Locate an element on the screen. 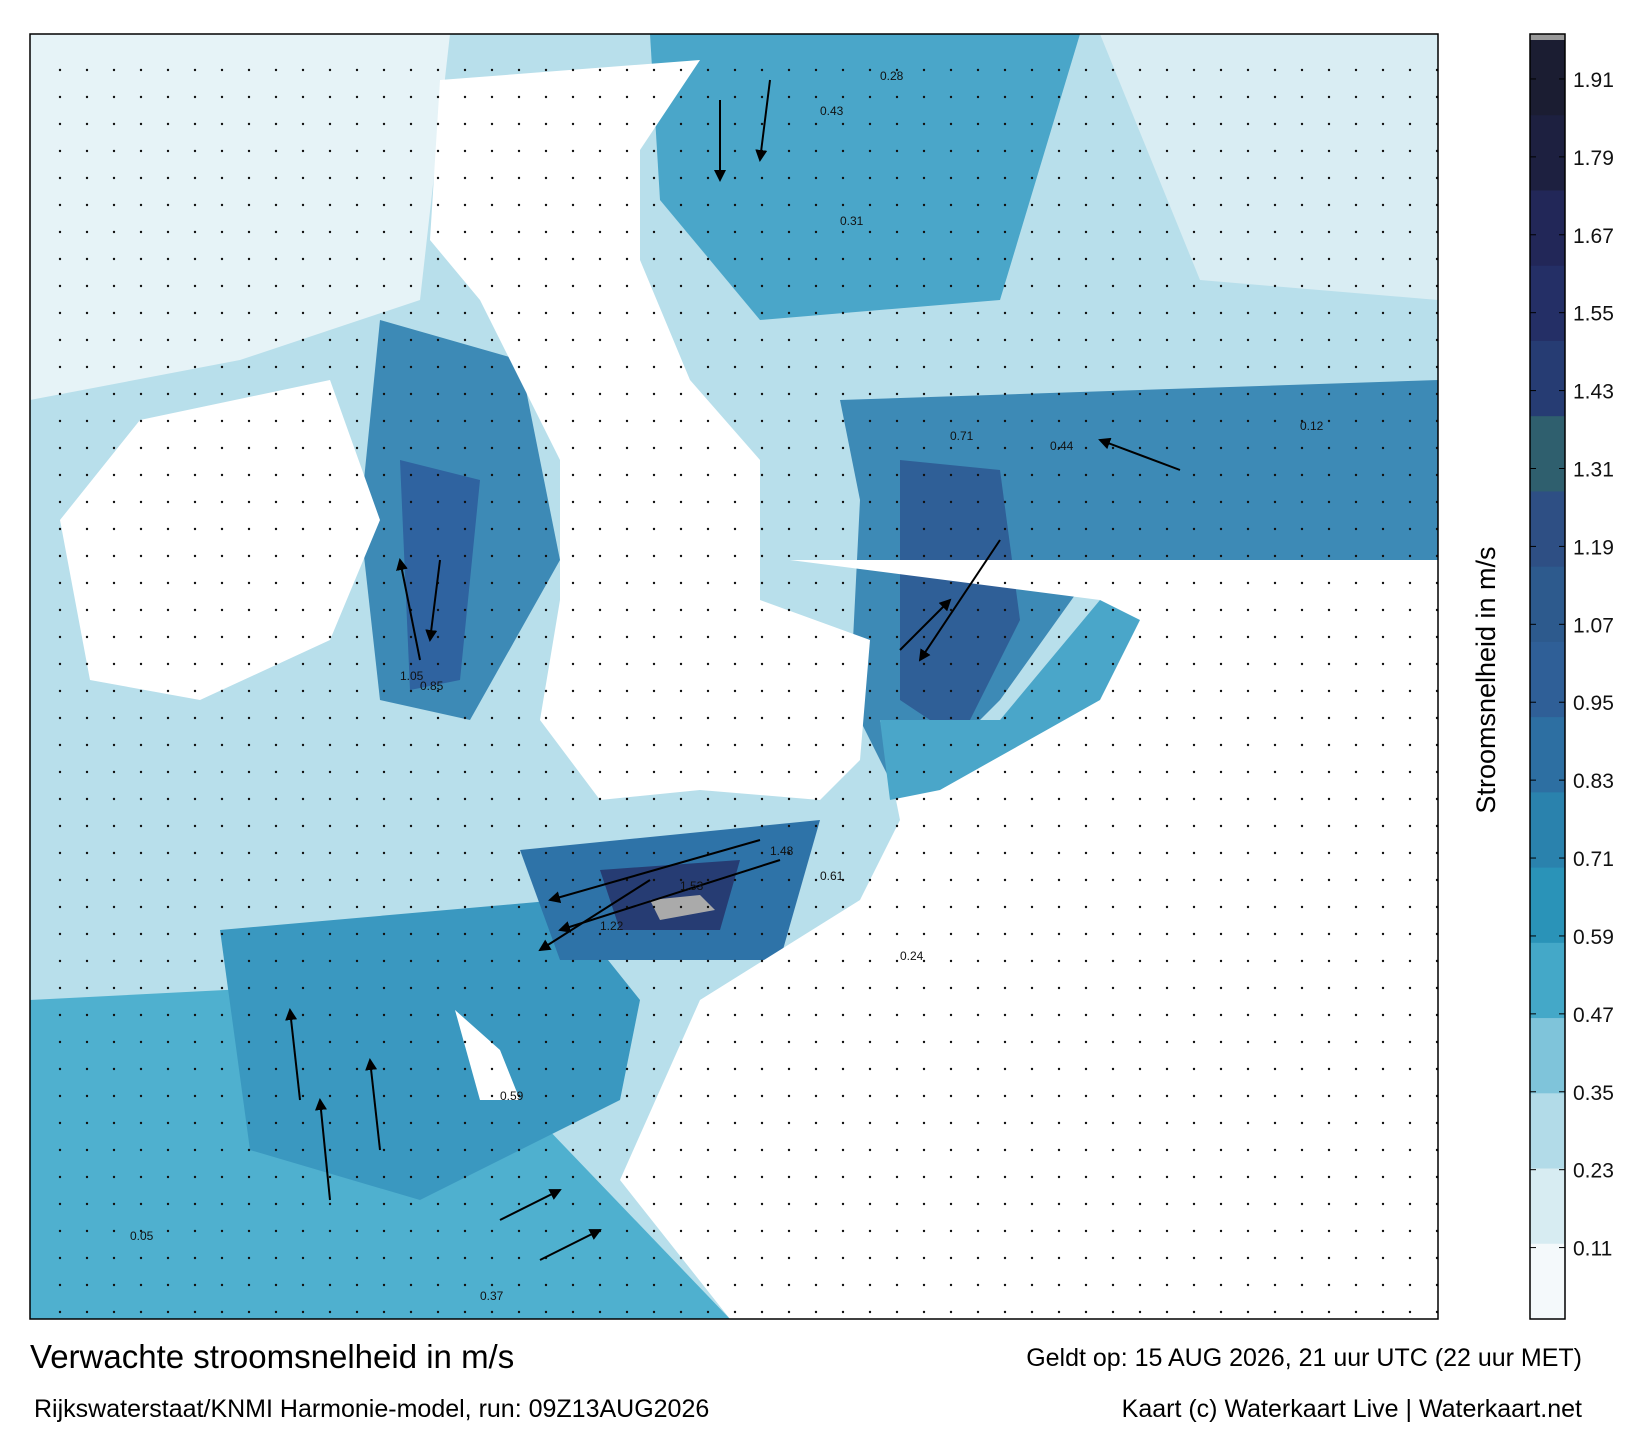  colorbar-tick-label: 0.59 is located at coordinates (1593, 937).